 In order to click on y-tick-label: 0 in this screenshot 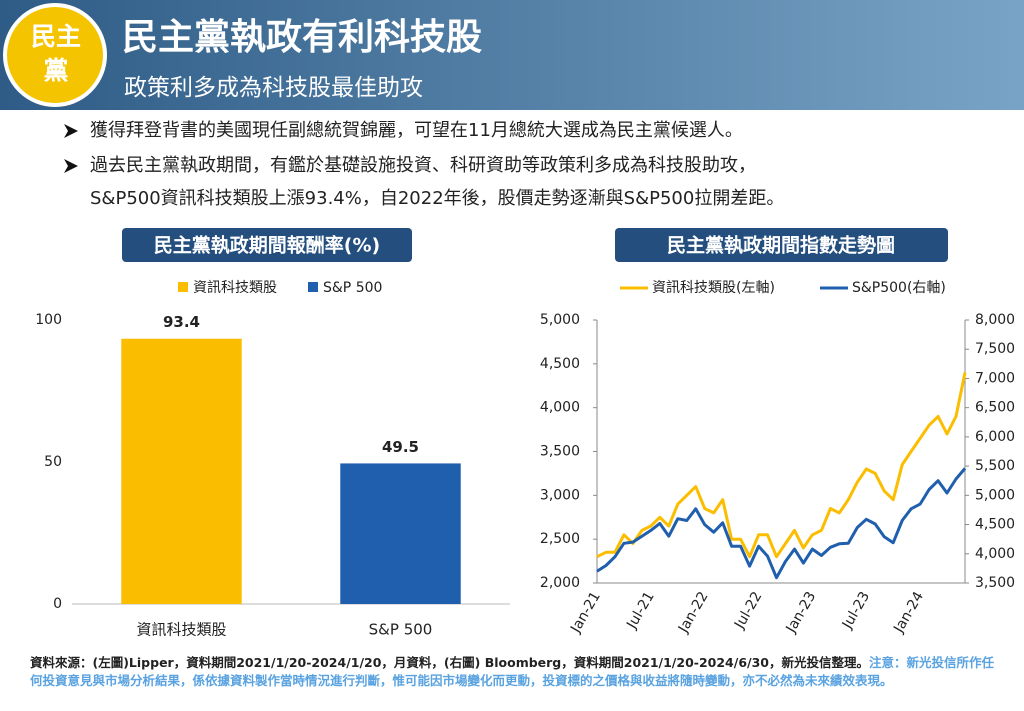, I will do `click(57, 604)`.